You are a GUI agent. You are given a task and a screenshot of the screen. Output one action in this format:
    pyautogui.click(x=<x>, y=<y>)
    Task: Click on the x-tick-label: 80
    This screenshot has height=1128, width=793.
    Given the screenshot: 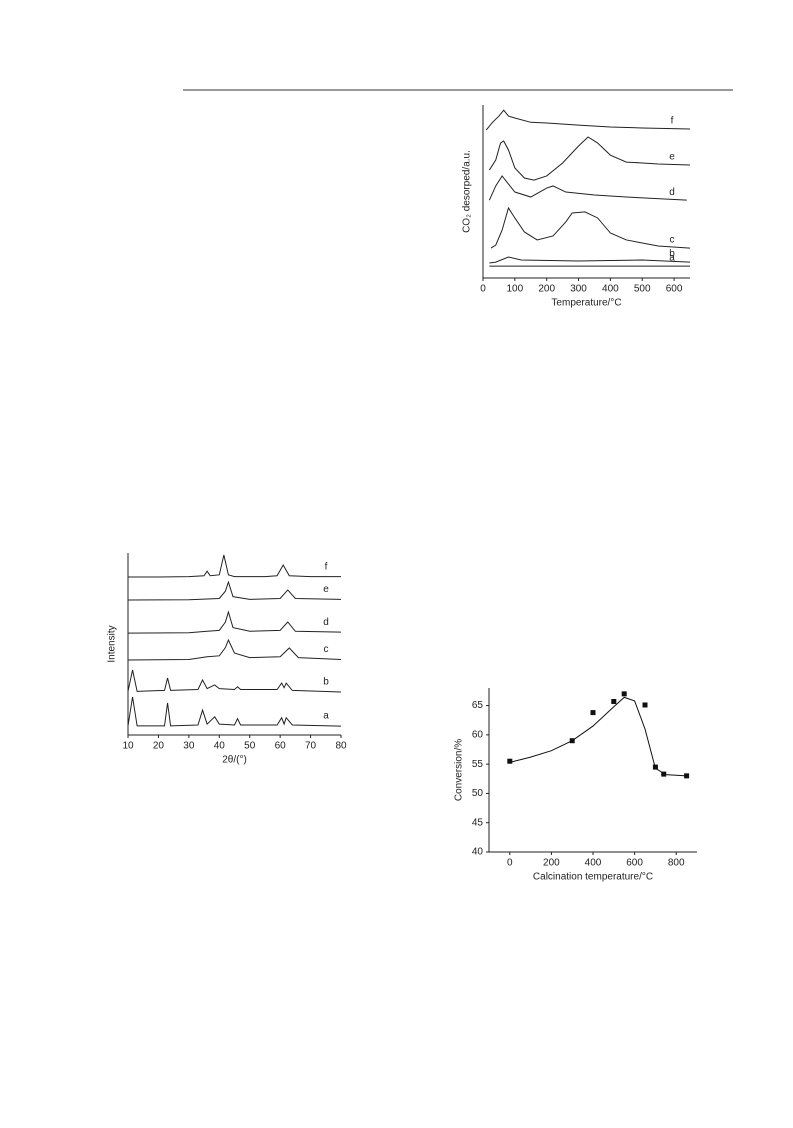 What is the action you would take?
    pyautogui.click(x=341, y=746)
    